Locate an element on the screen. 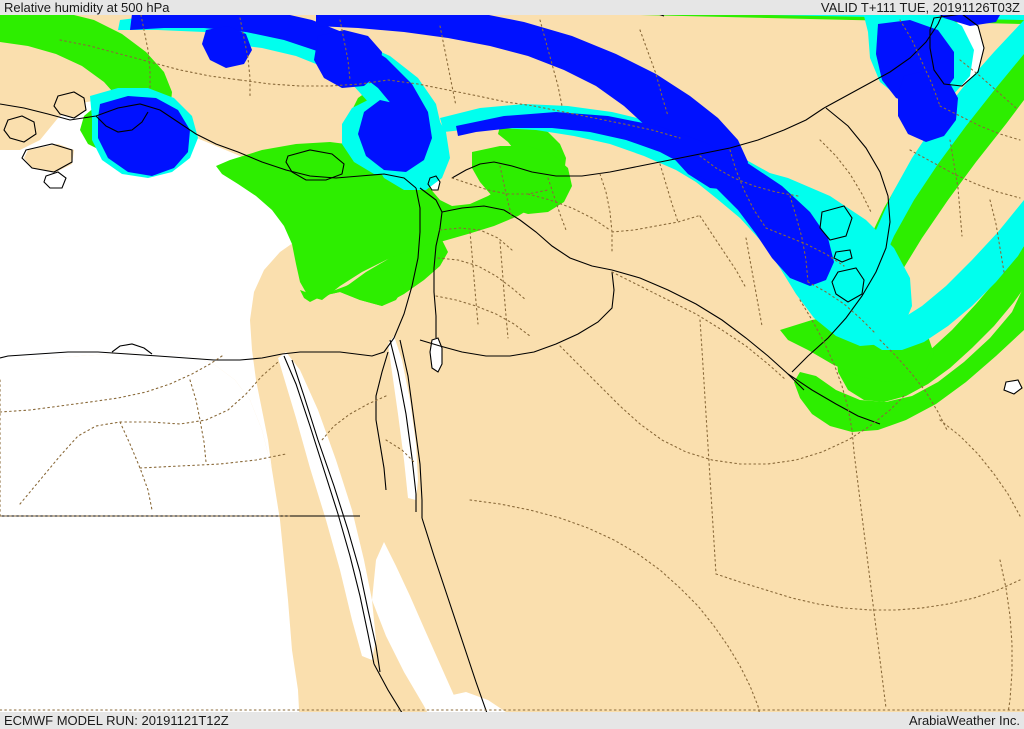  humidity-contour-green-med-tongue is located at coordinates (374, 273).